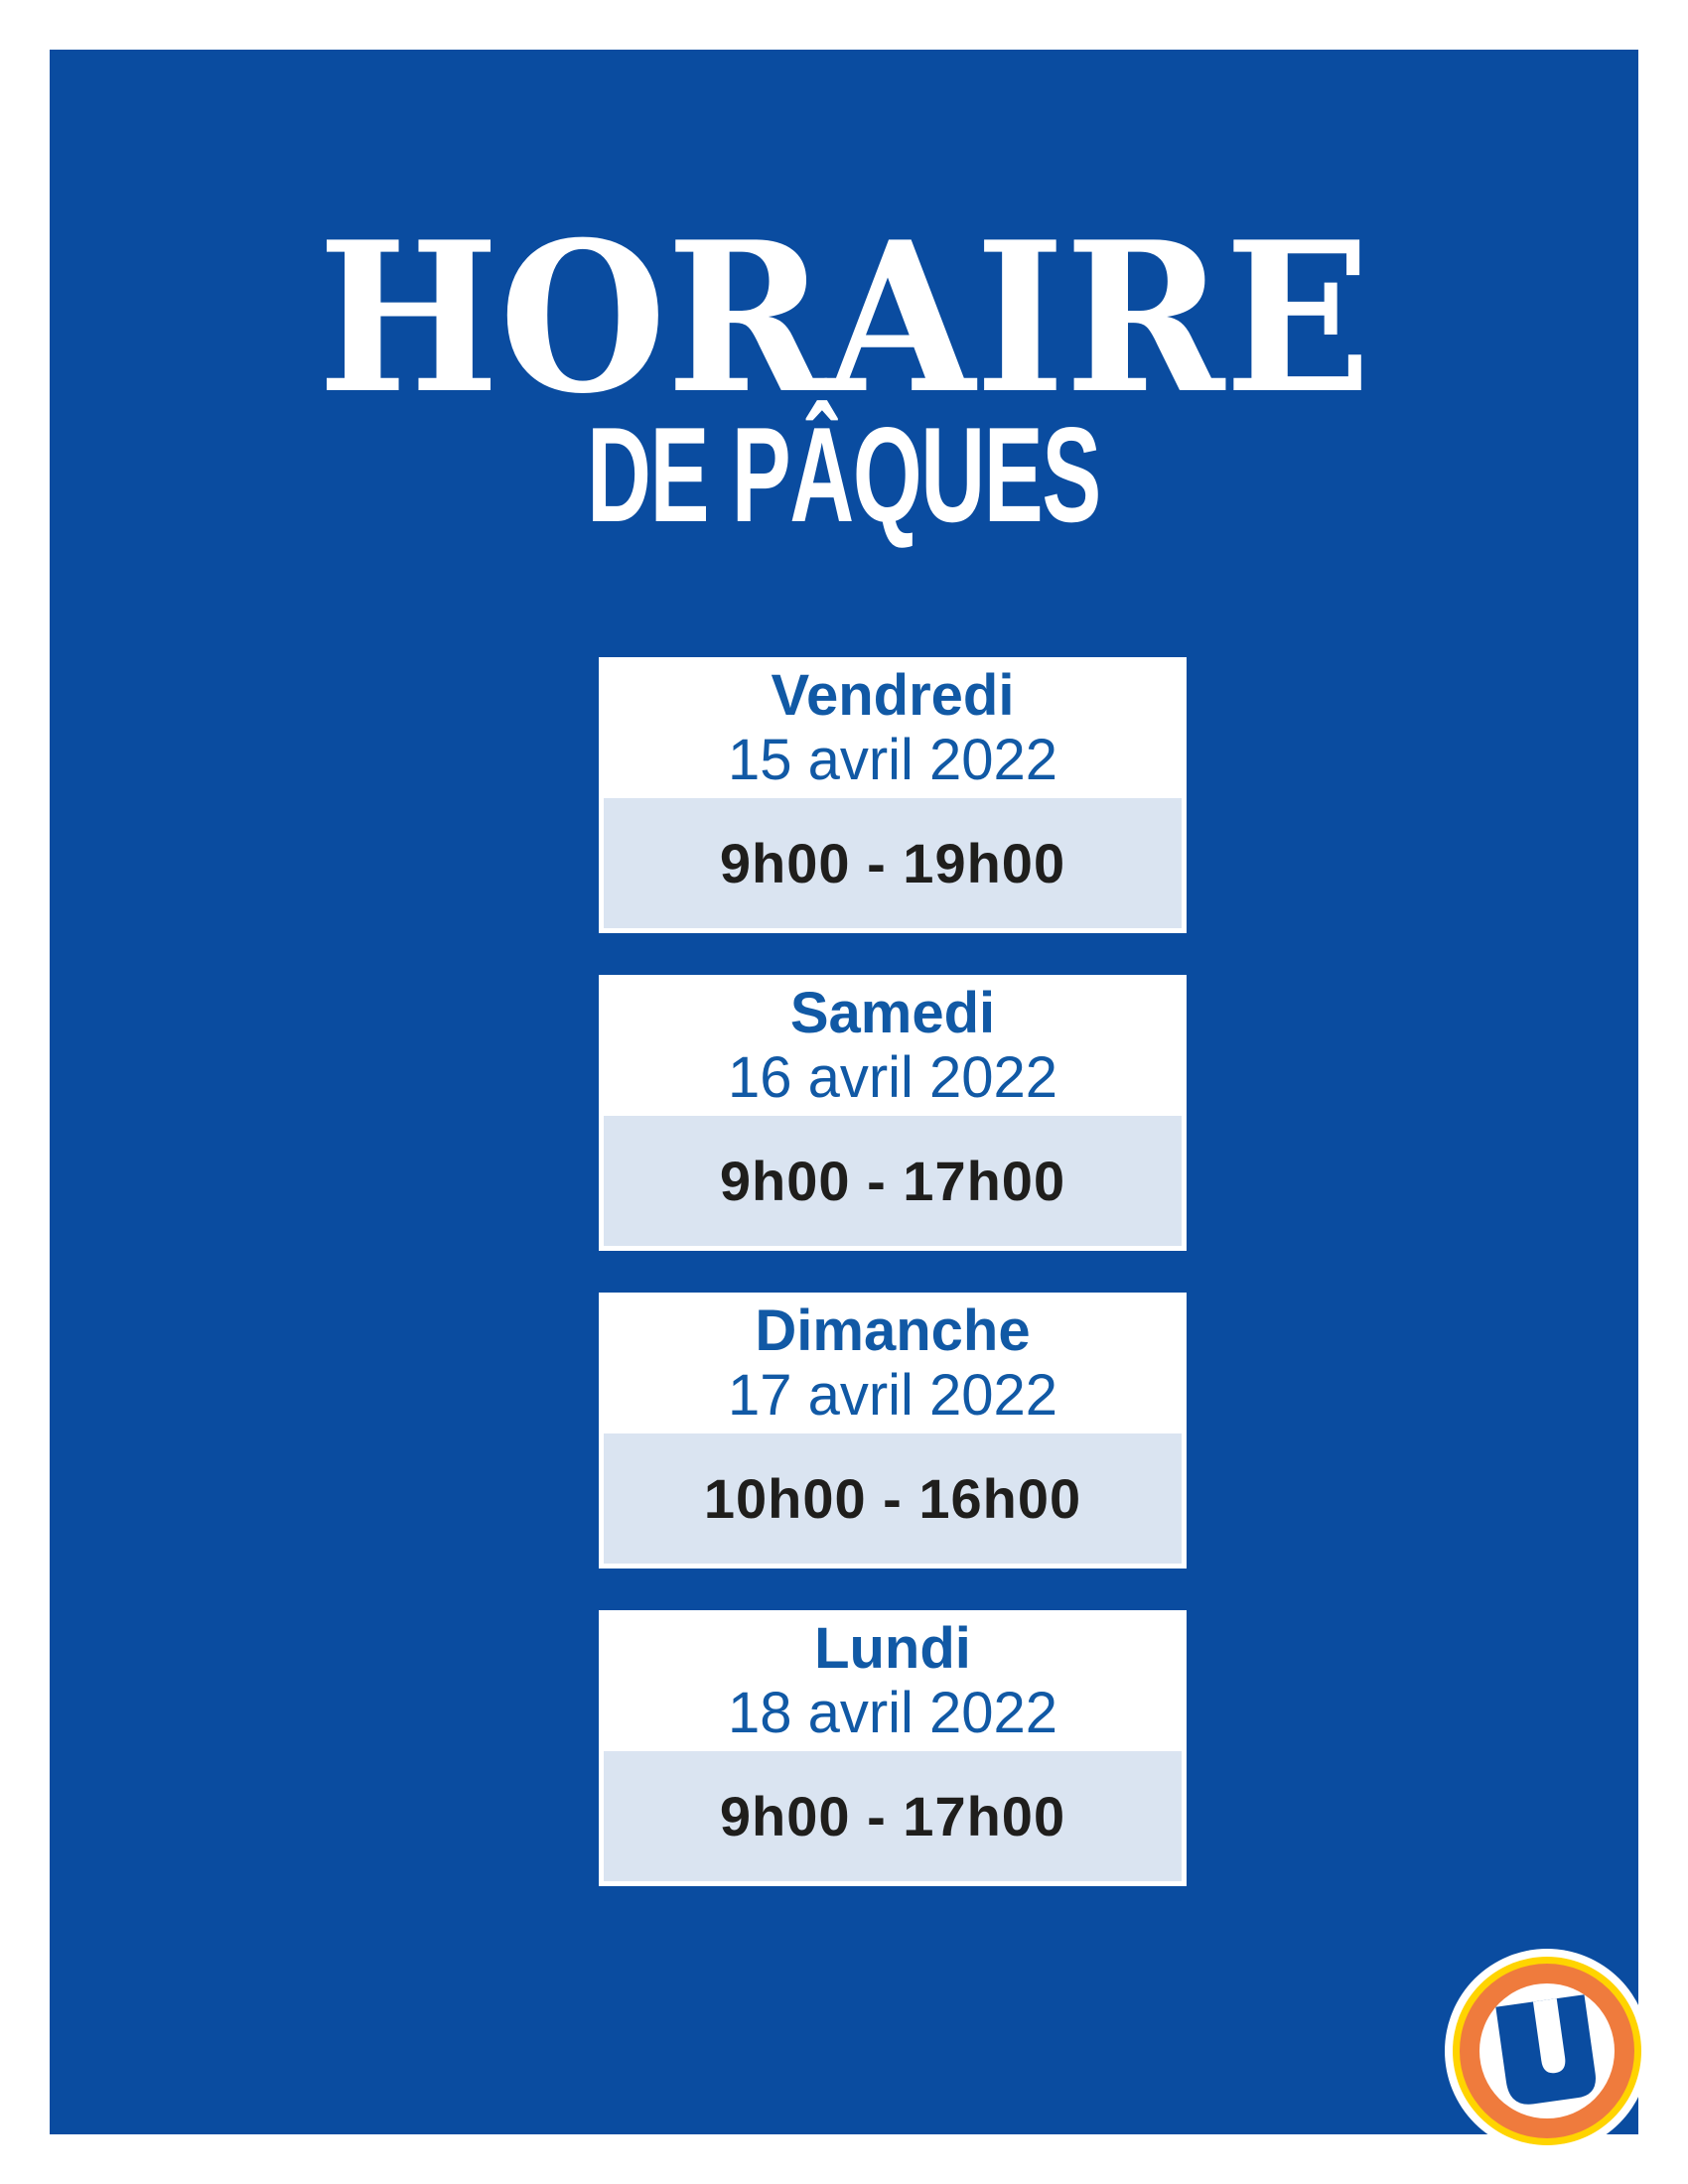 This screenshot has width=1688, height=2184. Describe the element at coordinates (892, 1648) in the screenshot. I see `card-day-label: Lundi` at that location.